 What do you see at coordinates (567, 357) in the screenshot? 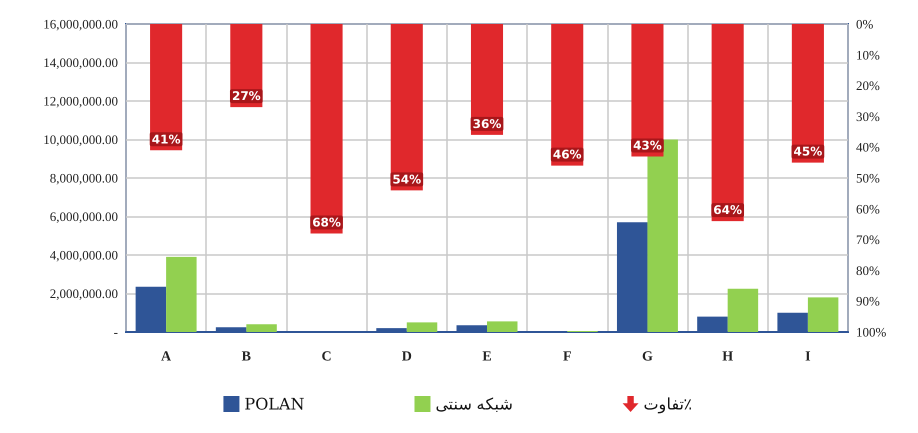
I see `x-tick-label: F` at bounding box center [567, 357].